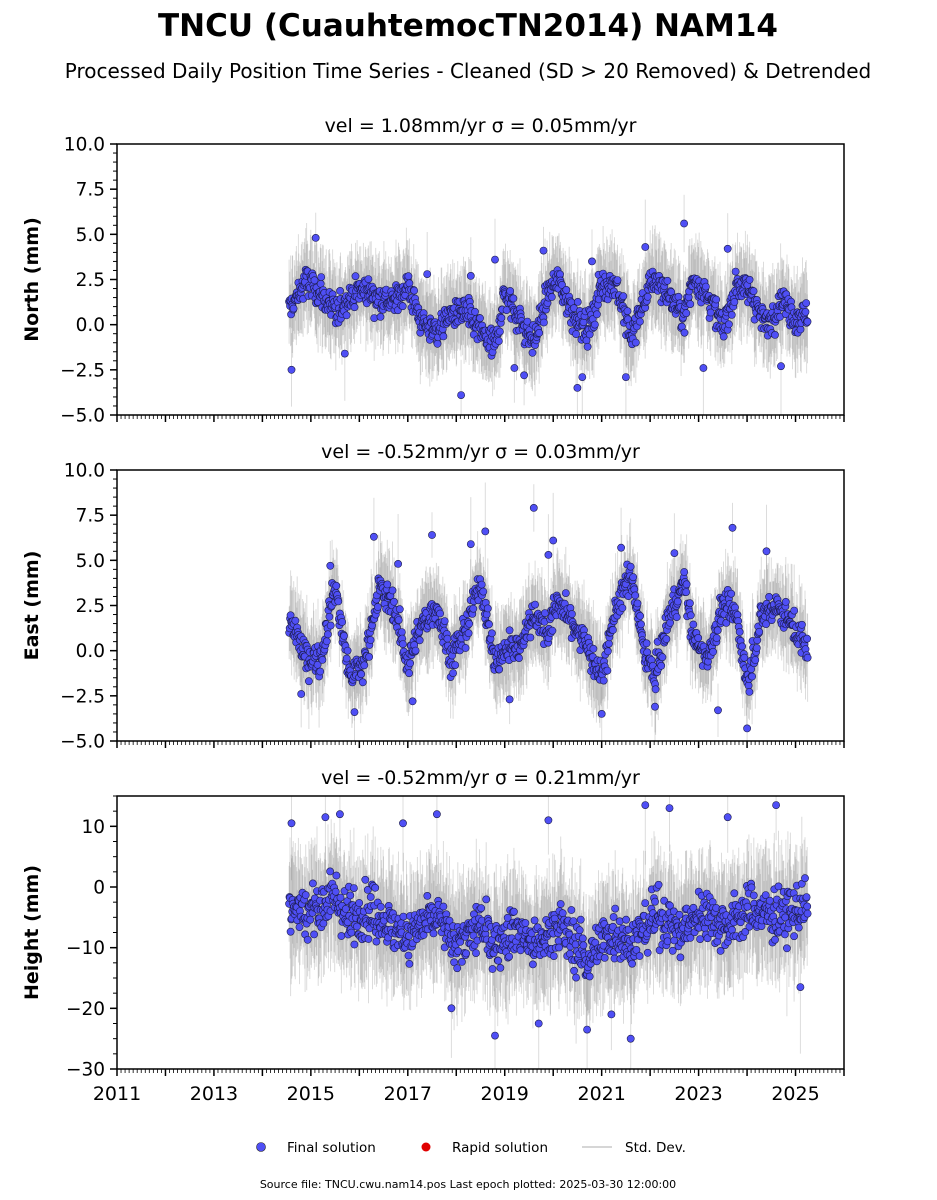 The image size is (937, 1200). Describe the element at coordinates (480, 452) in the screenshot. I see `panel-title: vel = -0.52mm/yr σ = 0.03mm/yr` at that location.